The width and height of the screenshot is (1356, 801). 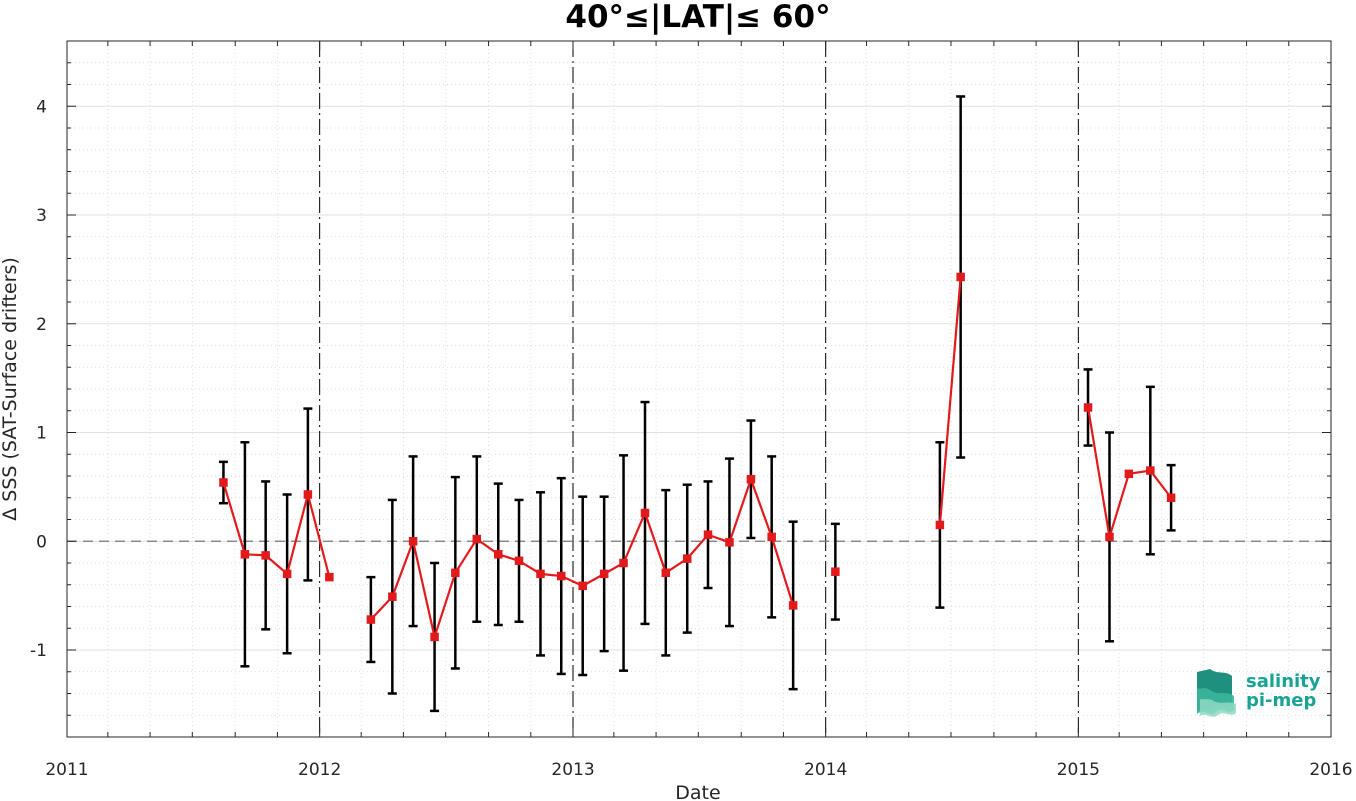 I want to click on wave-icon, so click(x=1216, y=693).